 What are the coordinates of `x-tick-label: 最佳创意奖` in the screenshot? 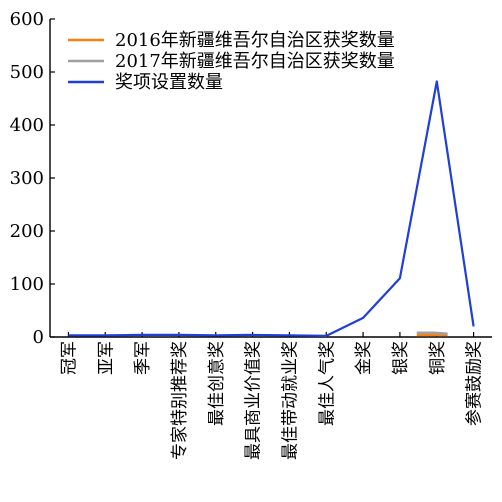 It's located at (217, 383).